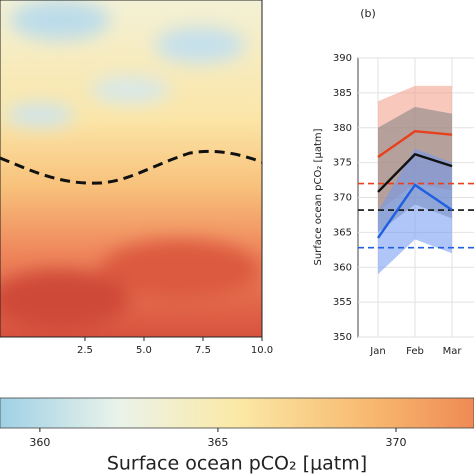 This screenshot has width=474, height=474. What do you see at coordinates (377, 351) in the screenshot?
I see `x-tick-label: Jan` at bounding box center [377, 351].